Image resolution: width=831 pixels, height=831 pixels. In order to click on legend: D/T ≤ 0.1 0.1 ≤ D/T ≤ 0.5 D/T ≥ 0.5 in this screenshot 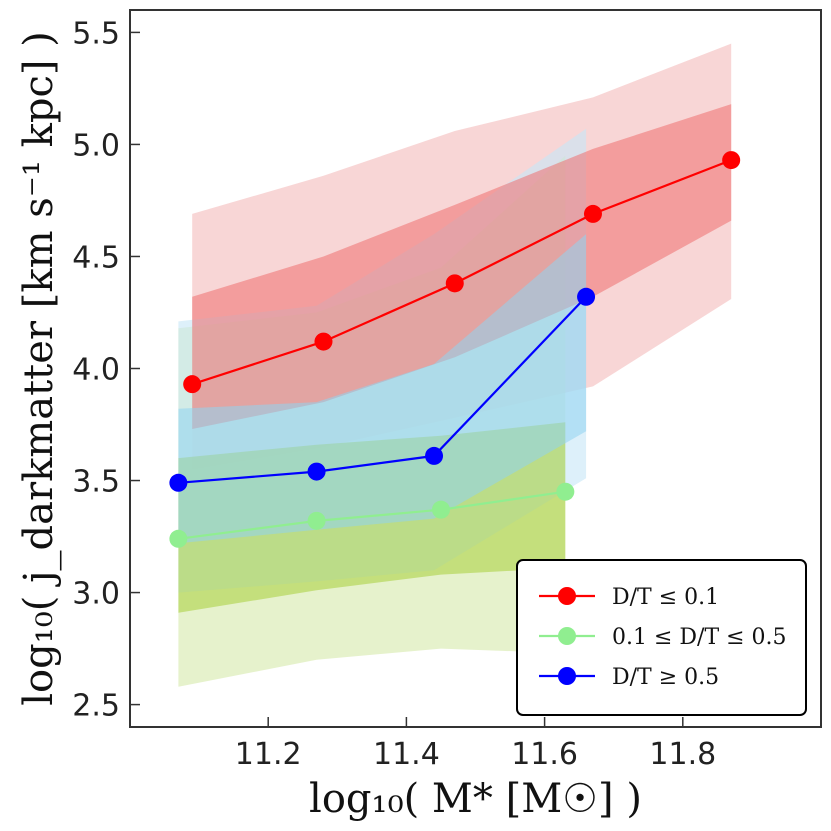, I will do `click(661, 637)`.